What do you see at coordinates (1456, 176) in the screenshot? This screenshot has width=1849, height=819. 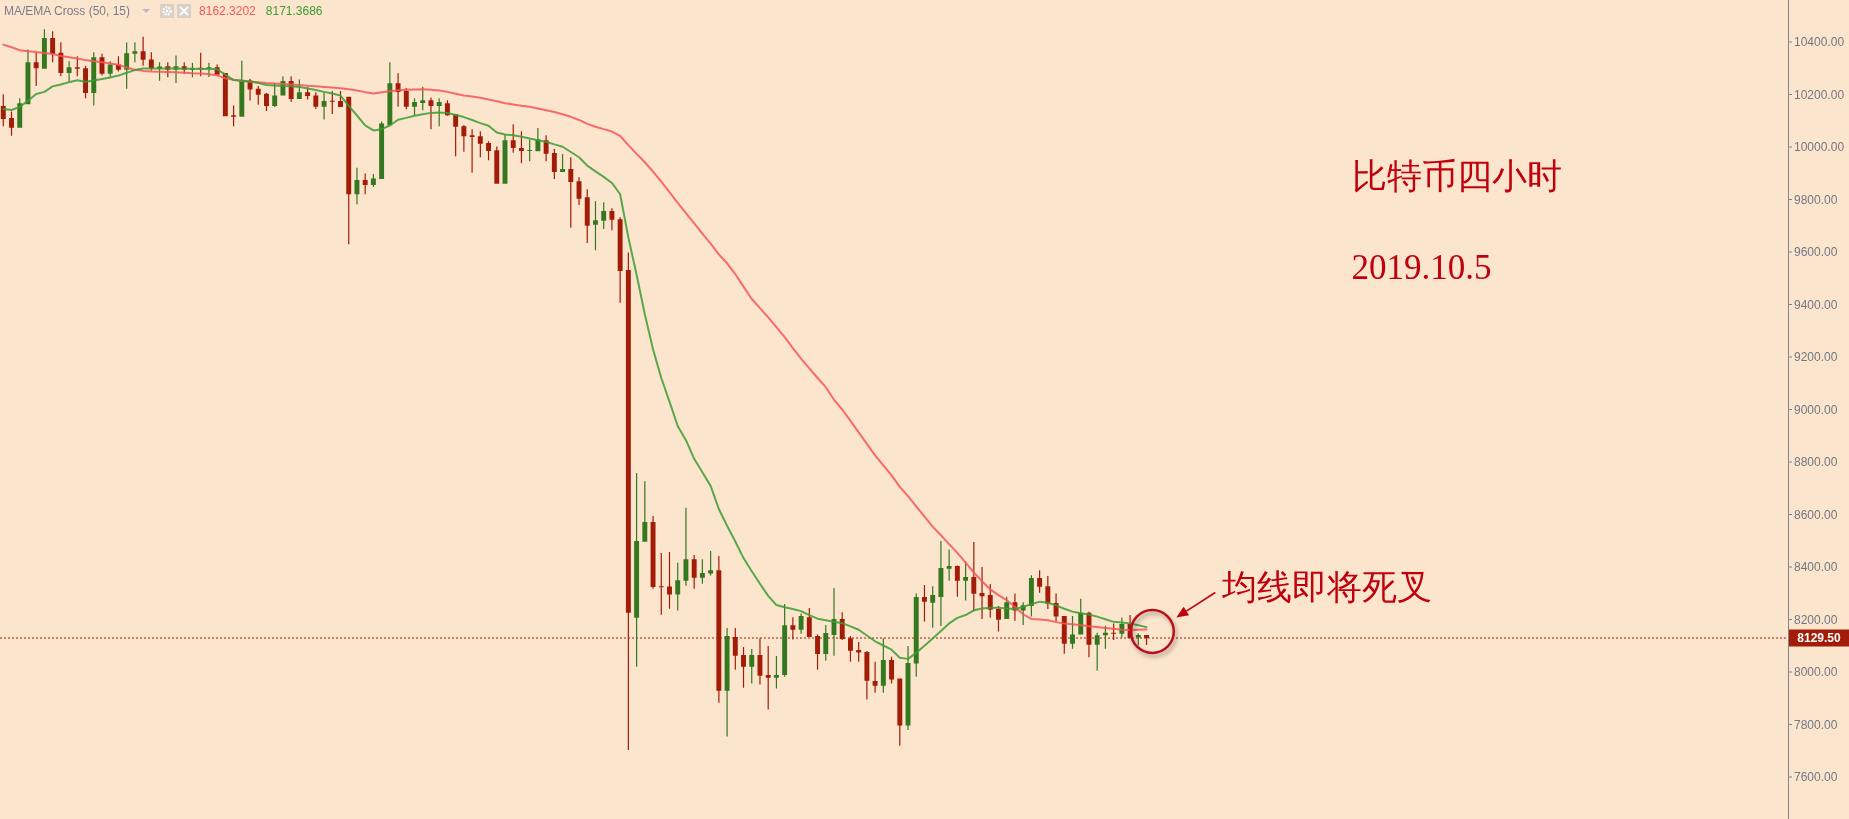 I see `text: 比特币四小时` at bounding box center [1456, 176].